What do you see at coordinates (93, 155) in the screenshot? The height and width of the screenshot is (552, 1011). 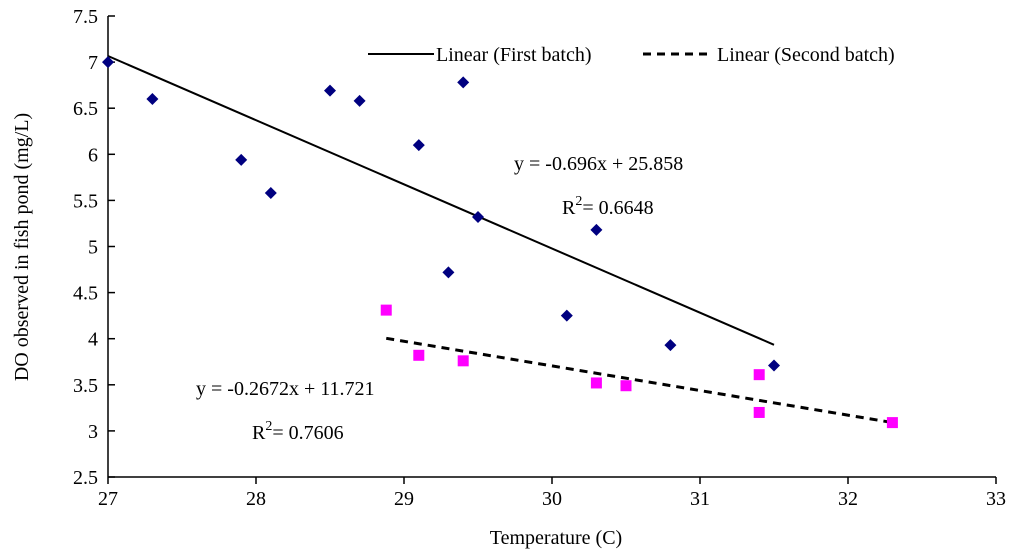 I see `y-tick-label: 6` at bounding box center [93, 155].